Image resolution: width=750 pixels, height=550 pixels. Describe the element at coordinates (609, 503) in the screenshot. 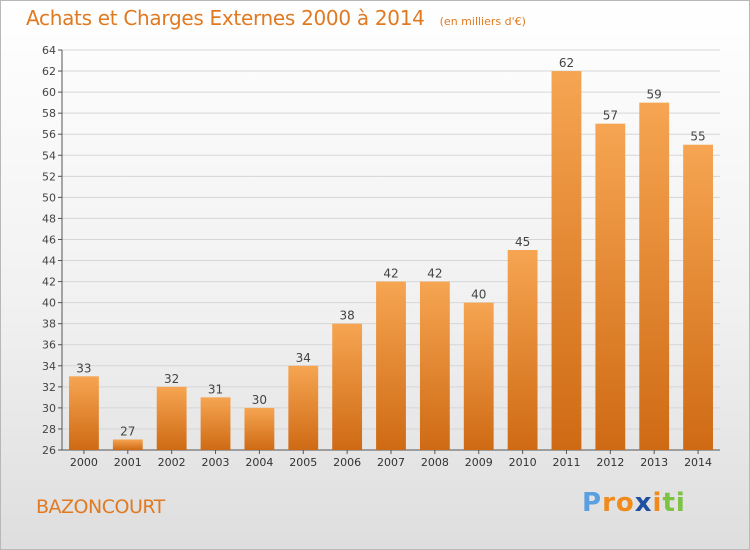

I see `logo-letter: r` at that location.